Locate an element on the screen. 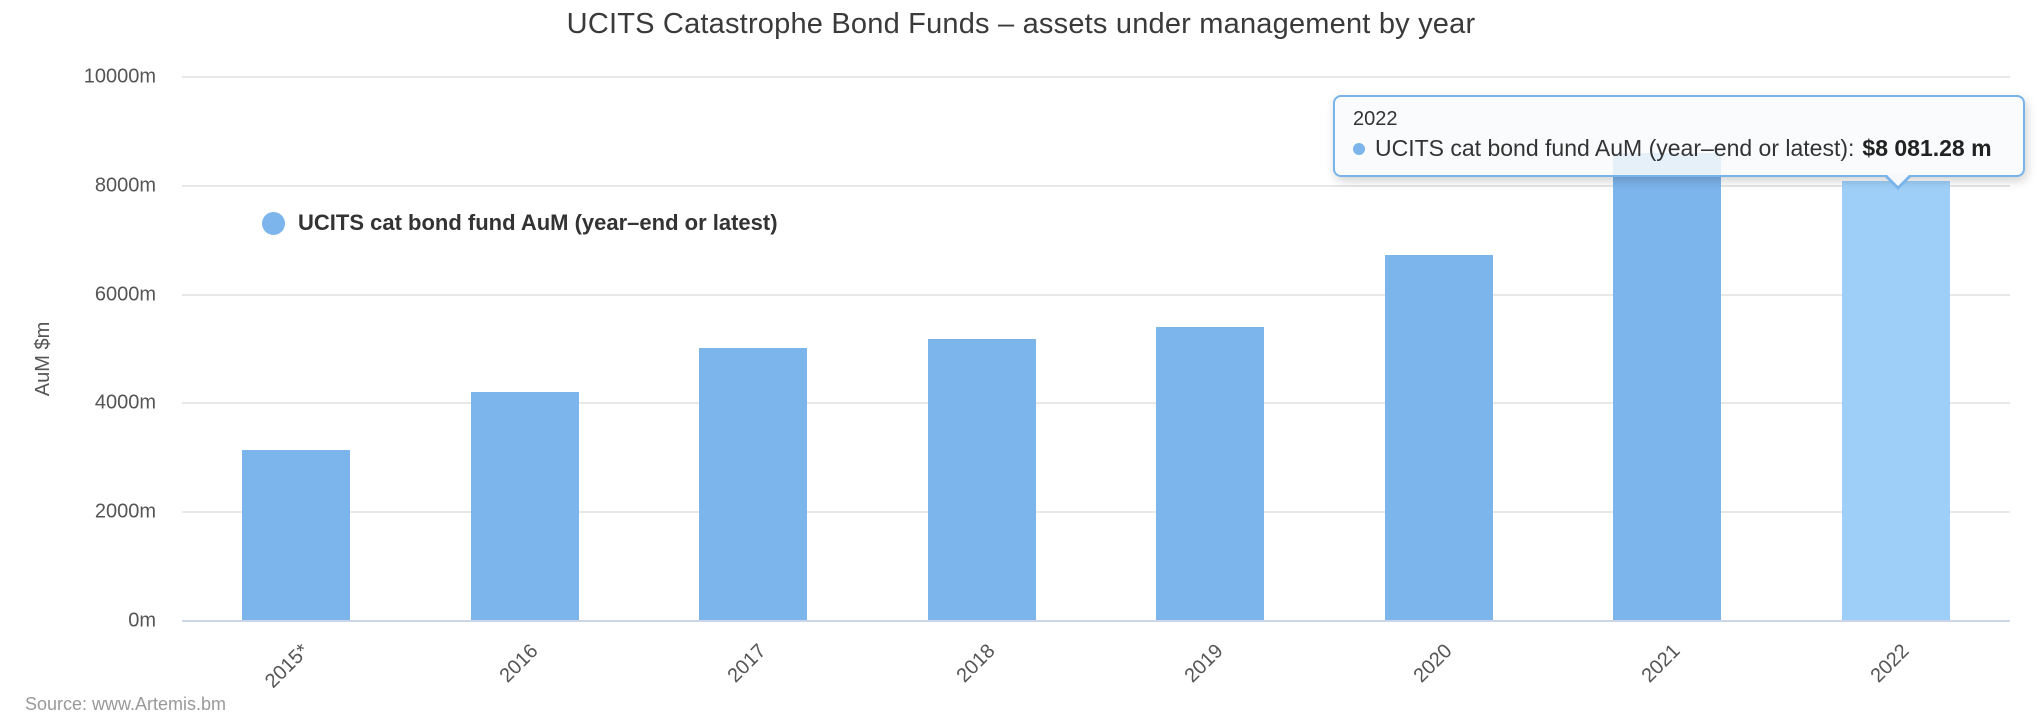 This screenshot has width=2042, height=726. bar-2015* is located at coordinates (296, 535).